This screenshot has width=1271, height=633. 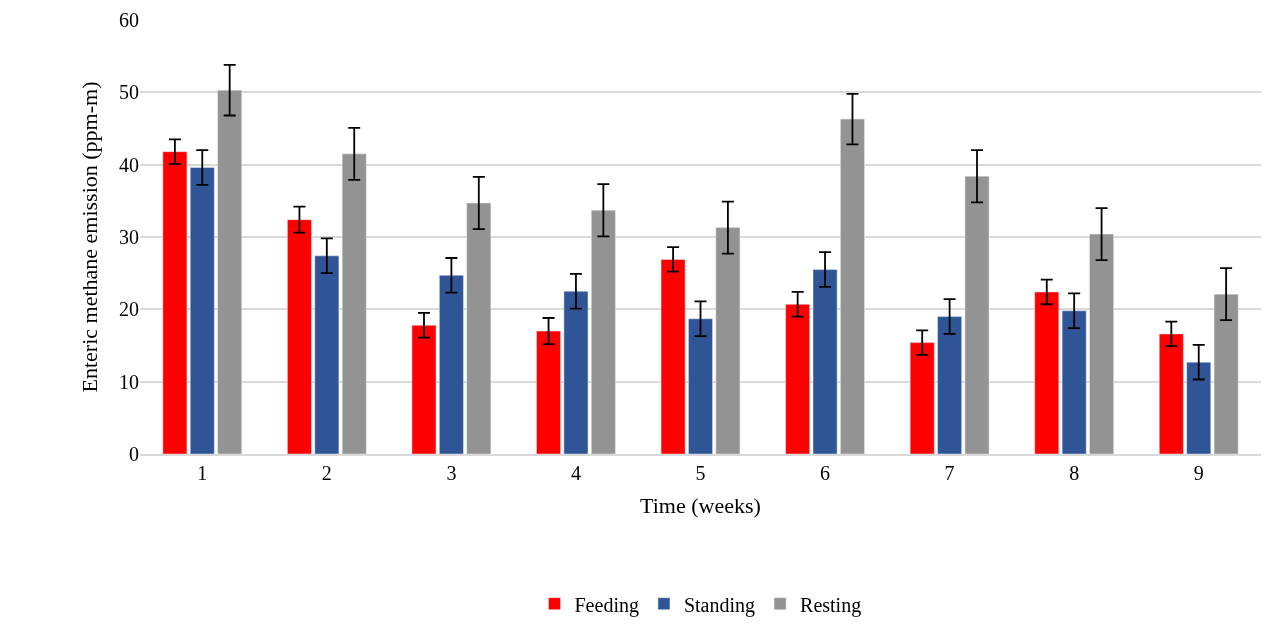 What do you see at coordinates (129, 164) in the screenshot?
I see `y-tick-label: 40` at bounding box center [129, 164].